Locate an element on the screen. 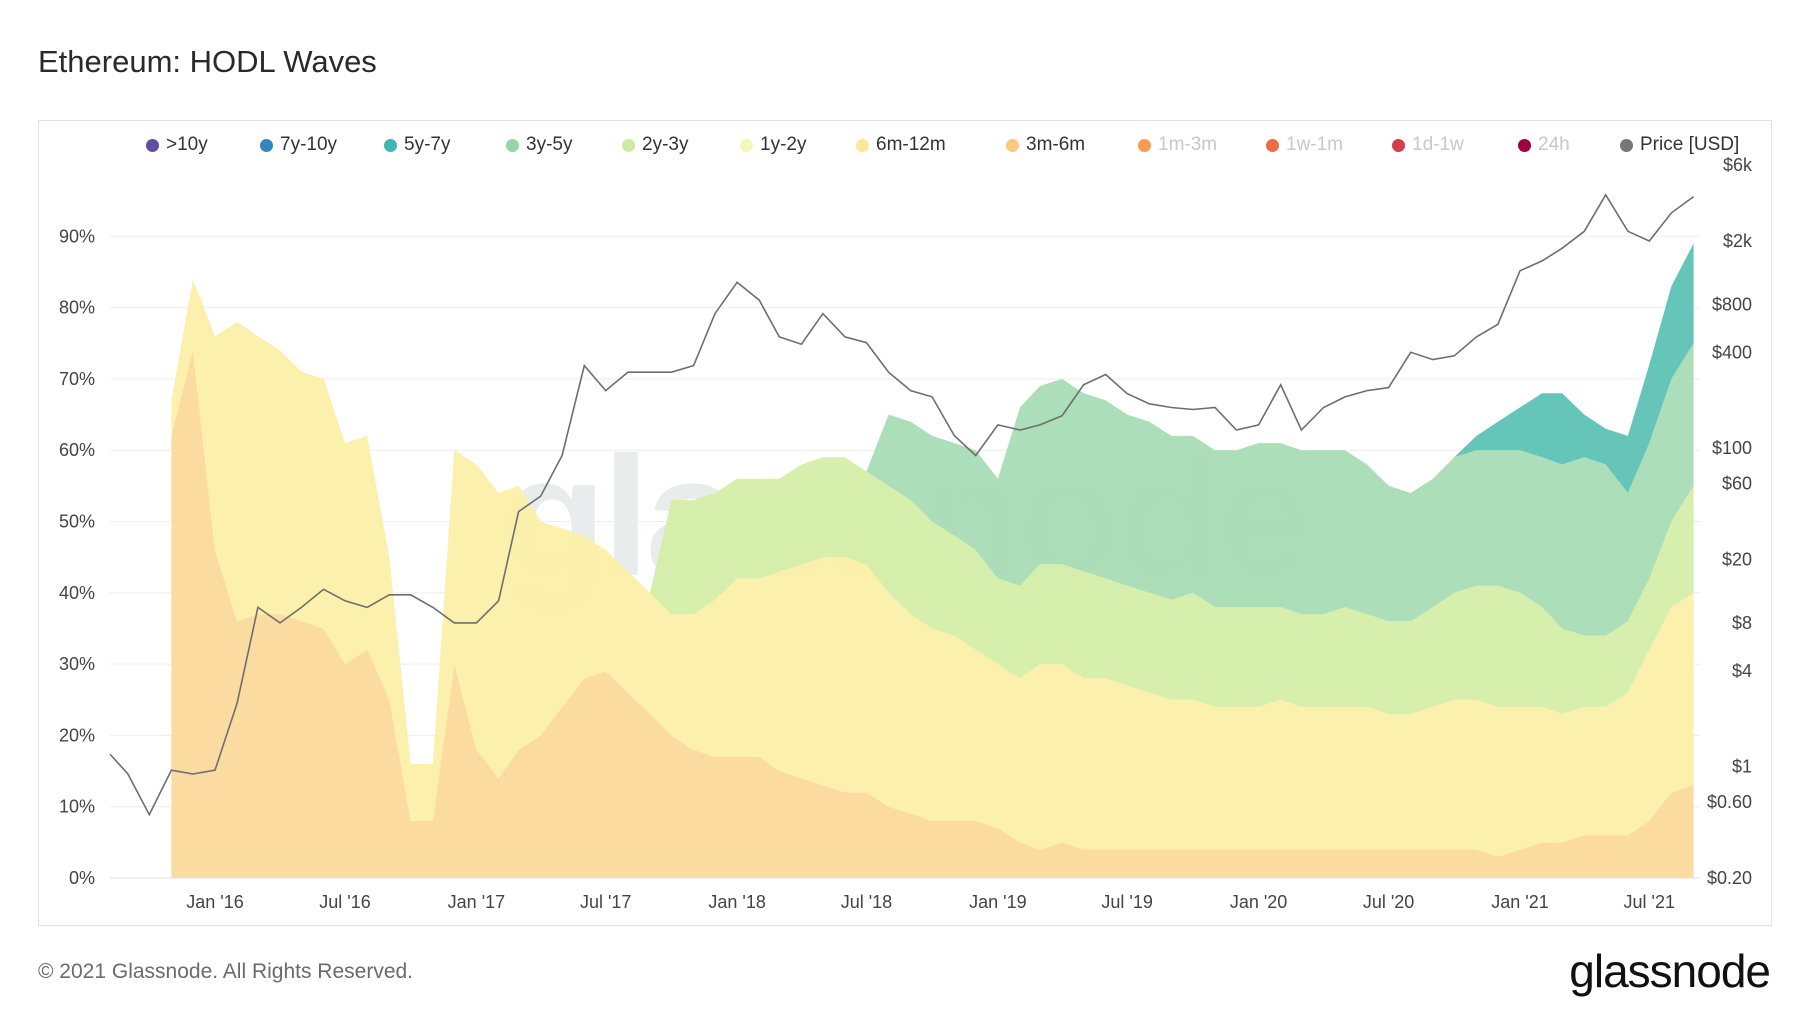 The height and width of the screenshot is (1013, 1800). y2-tick-label: $800 is located at coordinates (1732, 304).